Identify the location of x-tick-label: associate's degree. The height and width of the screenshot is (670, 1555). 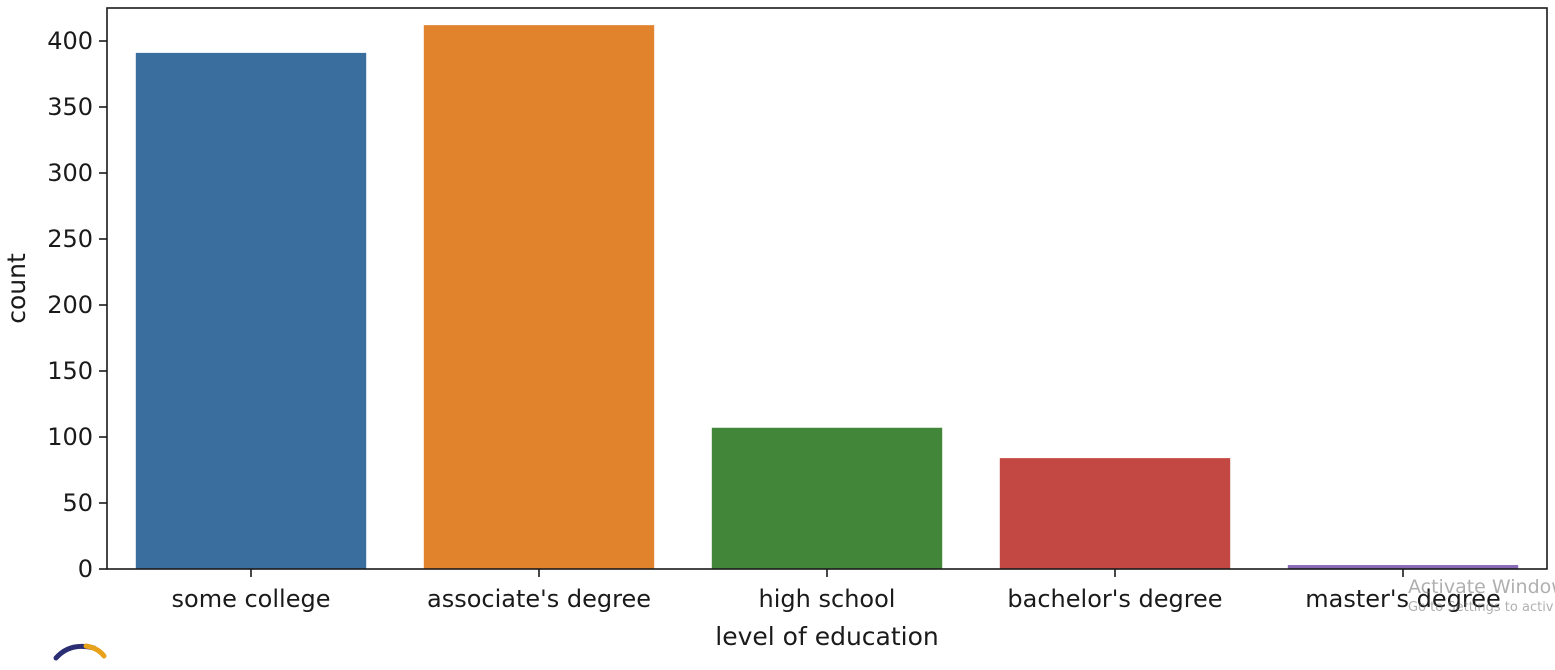
(539, 599).